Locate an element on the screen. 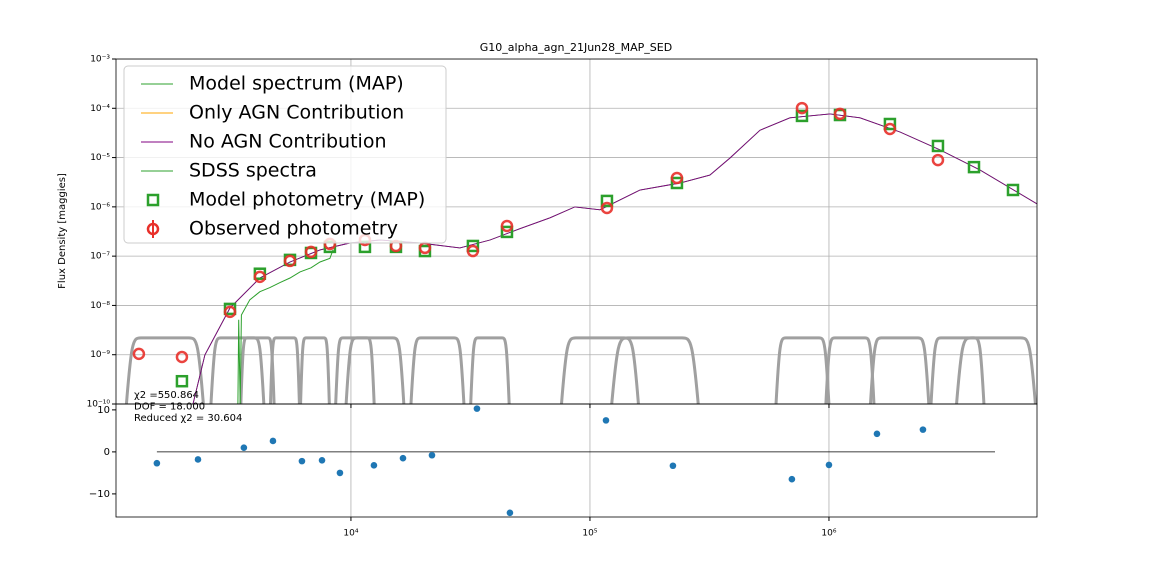  y-tick-label: 10⁻⁶ is located at coordinates (100, 207).